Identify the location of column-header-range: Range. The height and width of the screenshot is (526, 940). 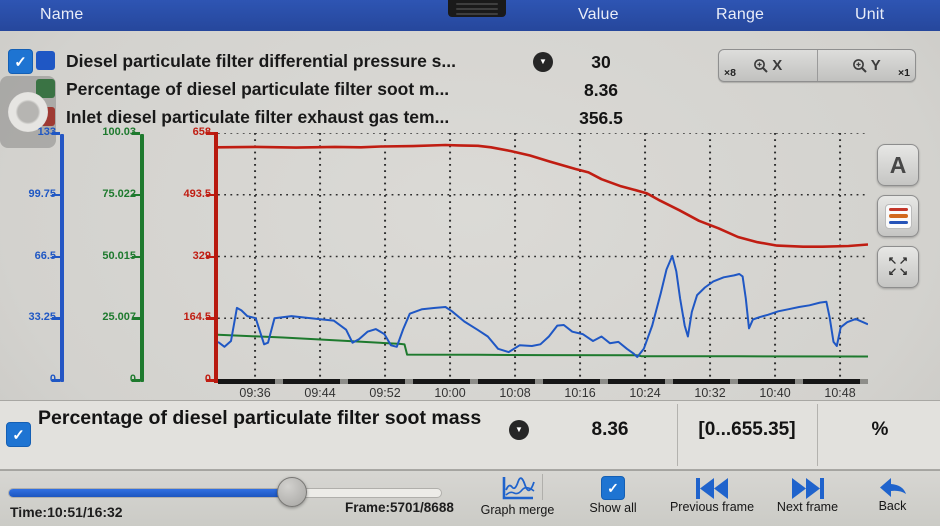
(740, 14).